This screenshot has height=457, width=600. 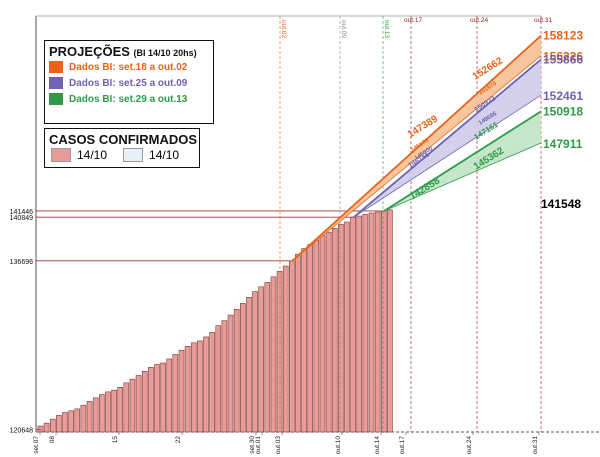 I want to click on top-date-label: out.09, so click(x=343, y=29).